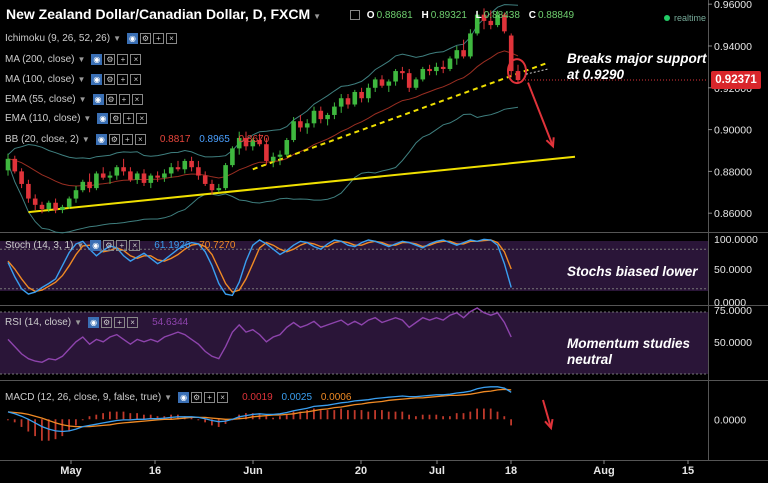 The width and height of the screenshot is (768, 483). What do you see at coordinates (549, 424) in the screenshot?
I see `macd-arrow-head` at bounding box center [549, 424].